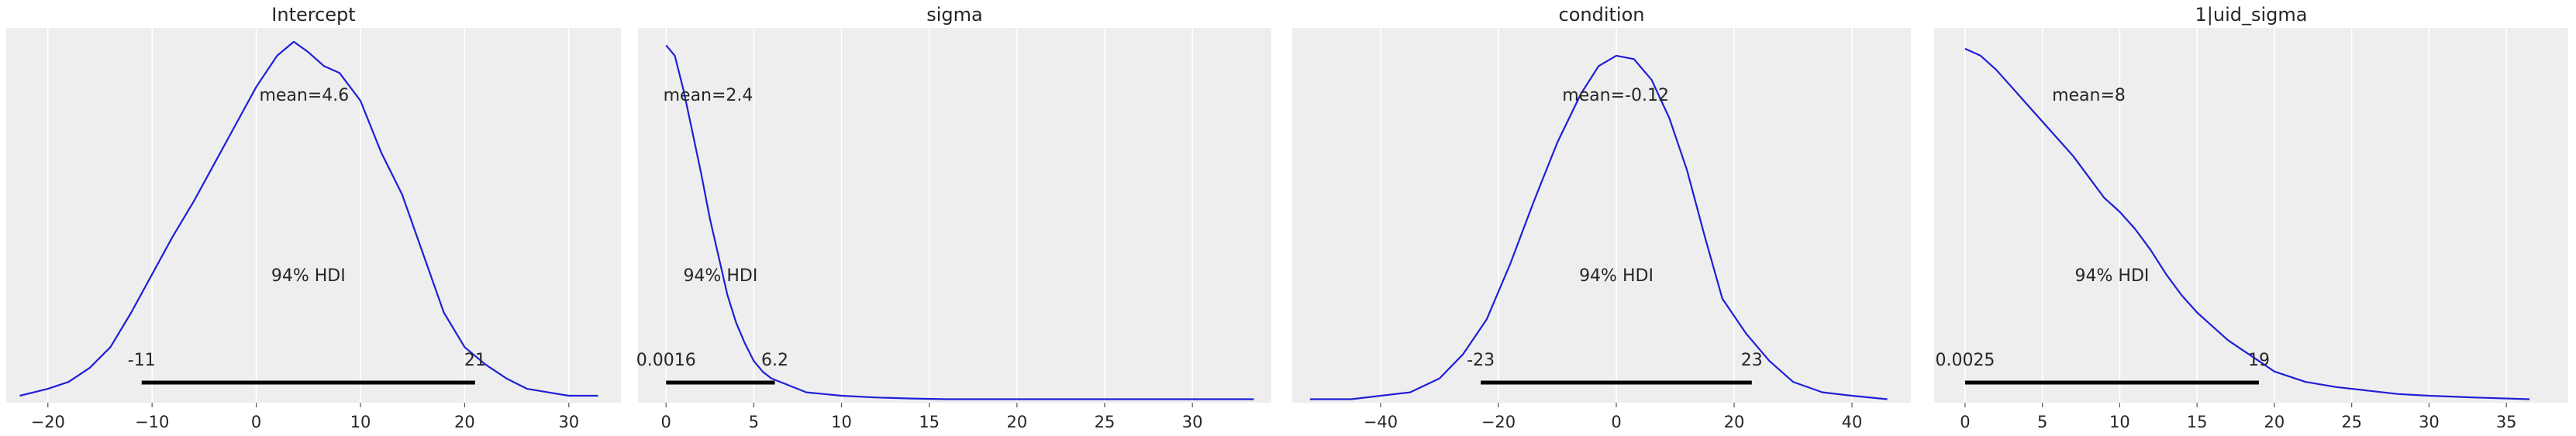 This screenshot has width=2576, height=436. What do you see at coordinates (954, 15) in the screenshot?
I see `panel-title: sigma` at bounding box center [954, 15].